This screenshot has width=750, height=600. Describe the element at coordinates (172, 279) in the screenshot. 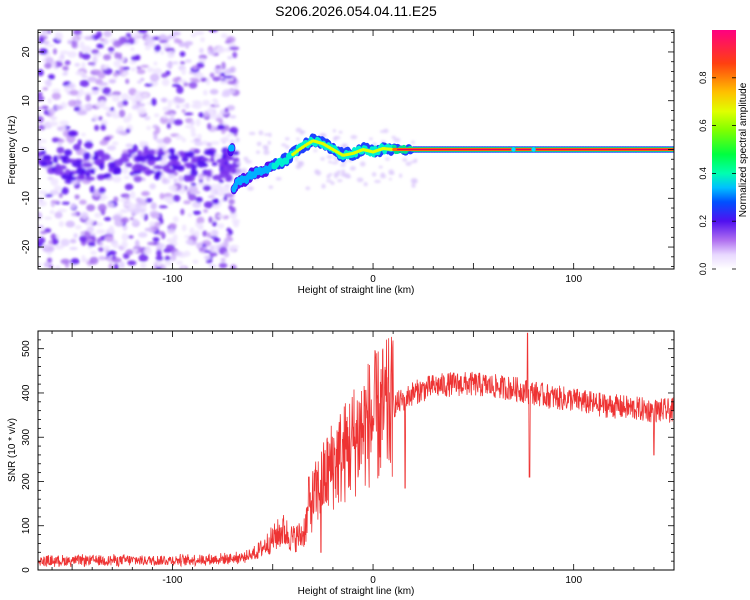

I see `spectrogram-x-tick-label: -100` at that location.